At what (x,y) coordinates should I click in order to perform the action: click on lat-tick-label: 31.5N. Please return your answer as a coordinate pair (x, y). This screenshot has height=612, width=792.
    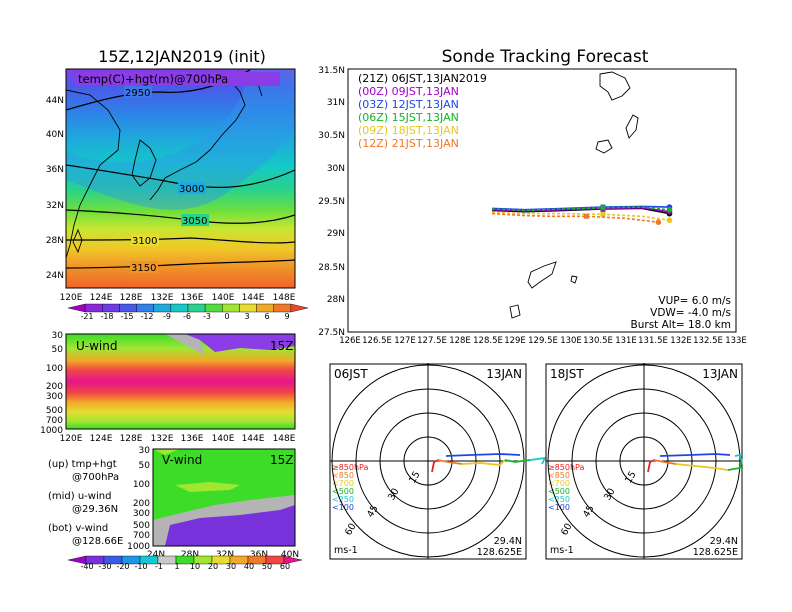
    Looking at the image, I should click on (331, 71).